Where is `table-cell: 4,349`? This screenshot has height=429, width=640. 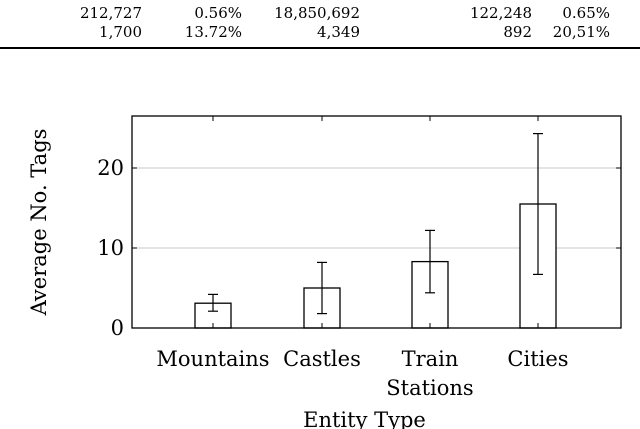
table-cell: 4,349 is located at coordinates (338, 32).